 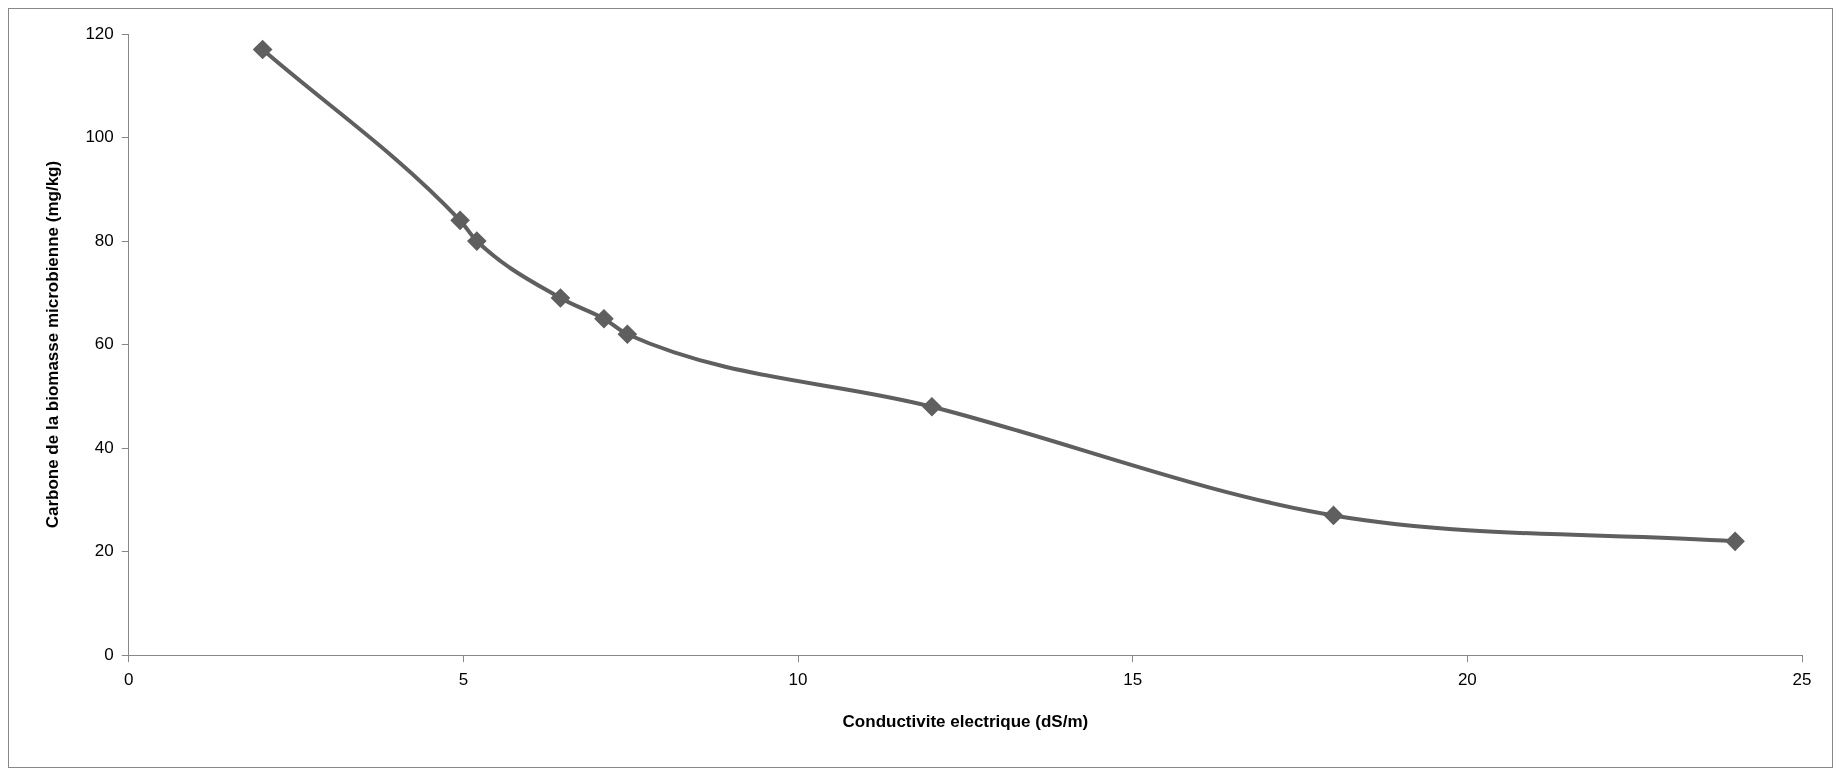 What do you see at coordinates (99, 33) in the screenshot?
I see `y-tick-label: 120` at bounding box center [99, 33].